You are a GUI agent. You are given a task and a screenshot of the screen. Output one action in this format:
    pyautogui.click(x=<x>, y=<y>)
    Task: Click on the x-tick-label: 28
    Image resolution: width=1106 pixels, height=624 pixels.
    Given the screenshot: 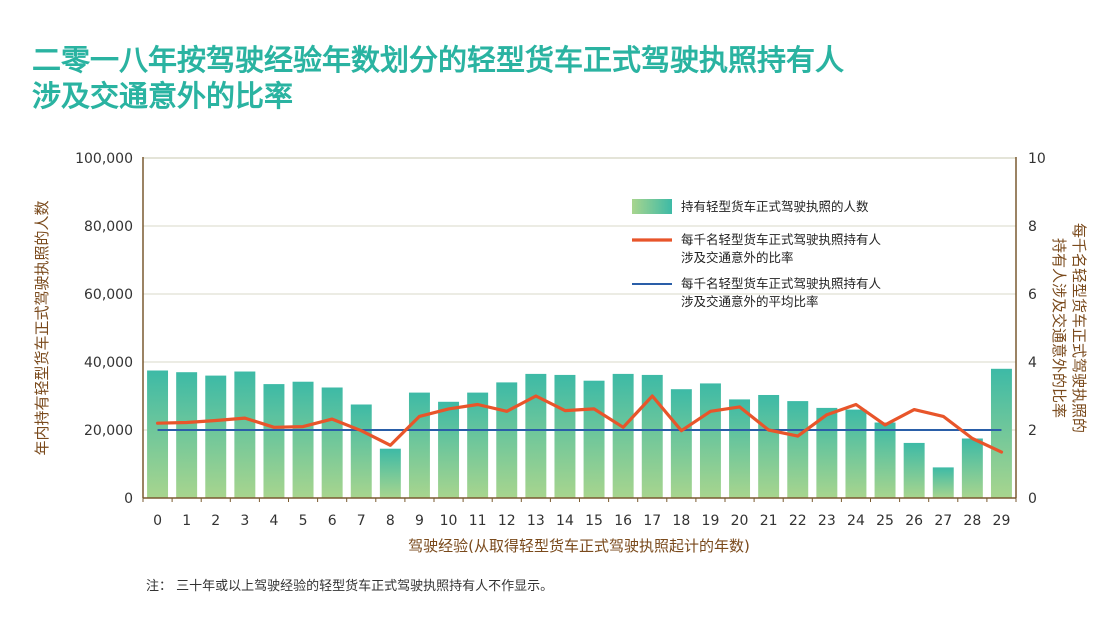 What is the action you would take?
    pyautogui.click(x=972, y=521)
    